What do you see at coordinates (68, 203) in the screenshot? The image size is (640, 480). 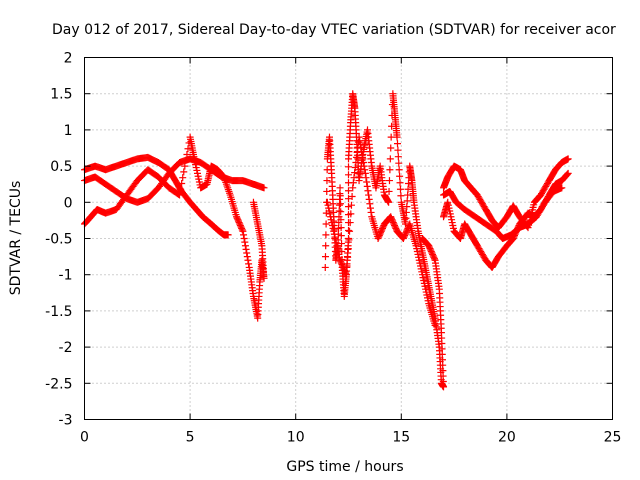 I see `y-tick-label: 0` at bounding box center [68, 203].